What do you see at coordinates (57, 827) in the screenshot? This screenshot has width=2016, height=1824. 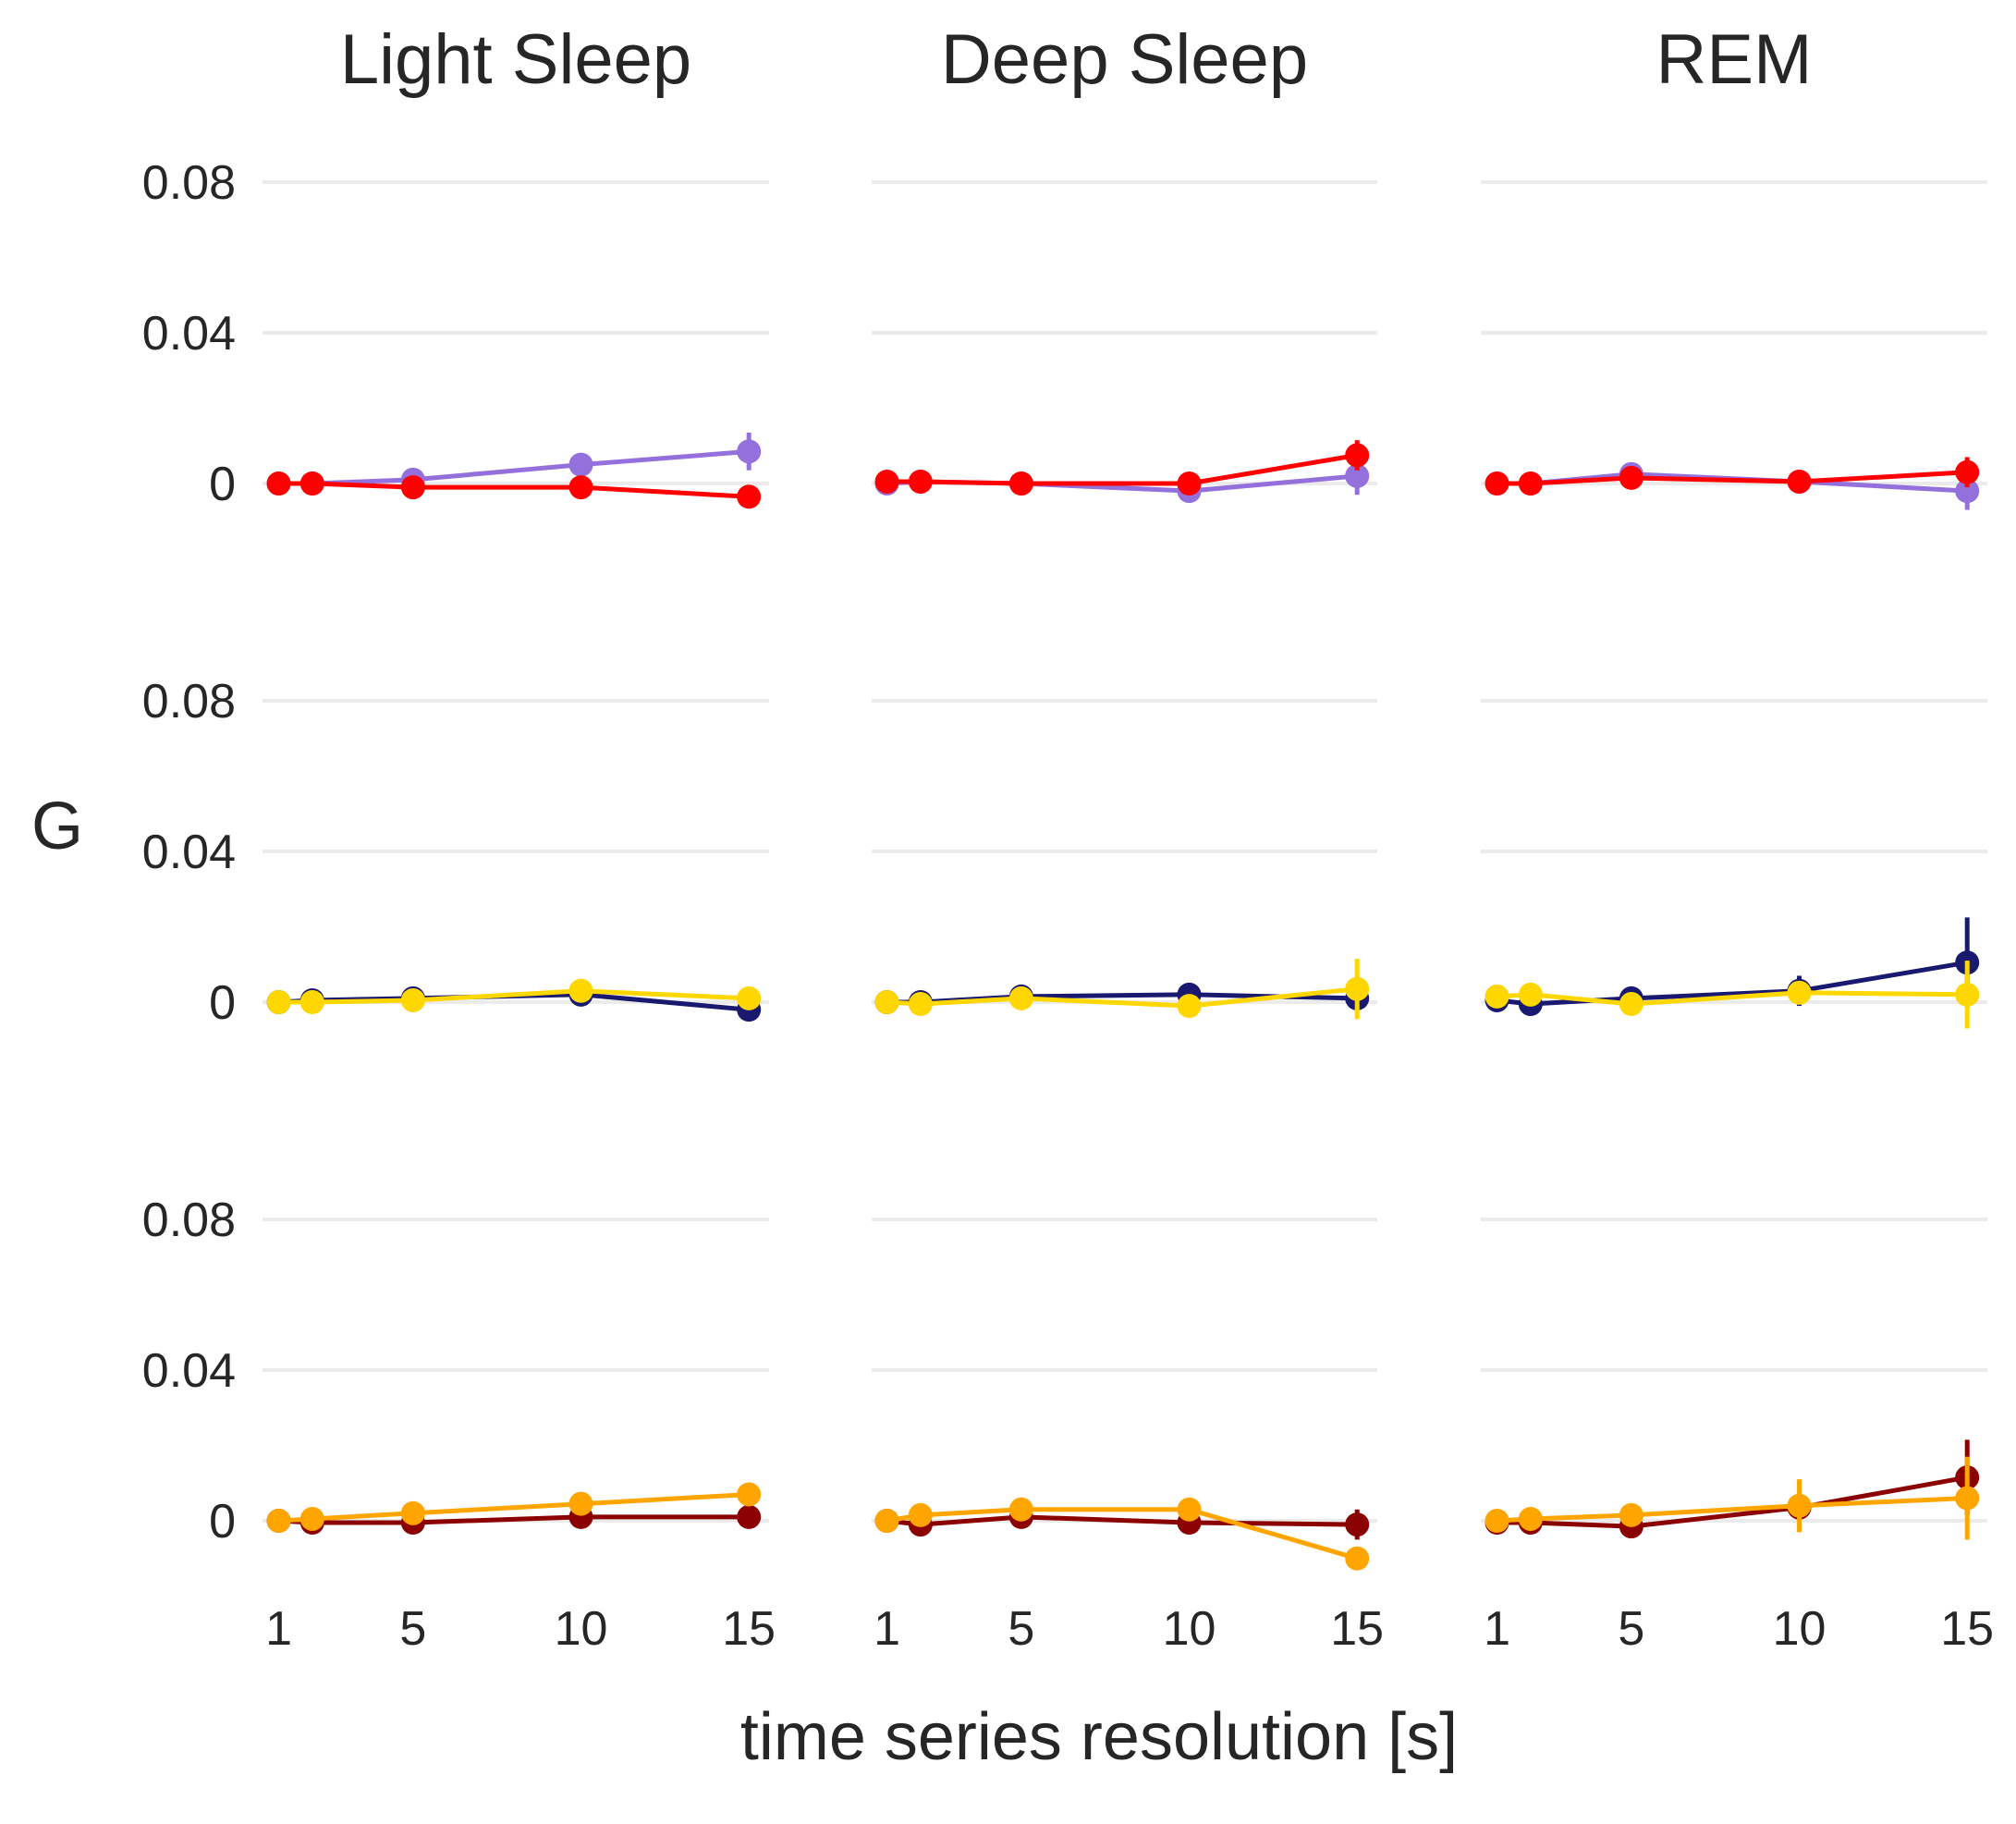 I see `y-axis-title: G` at bounding box center [57, 827].